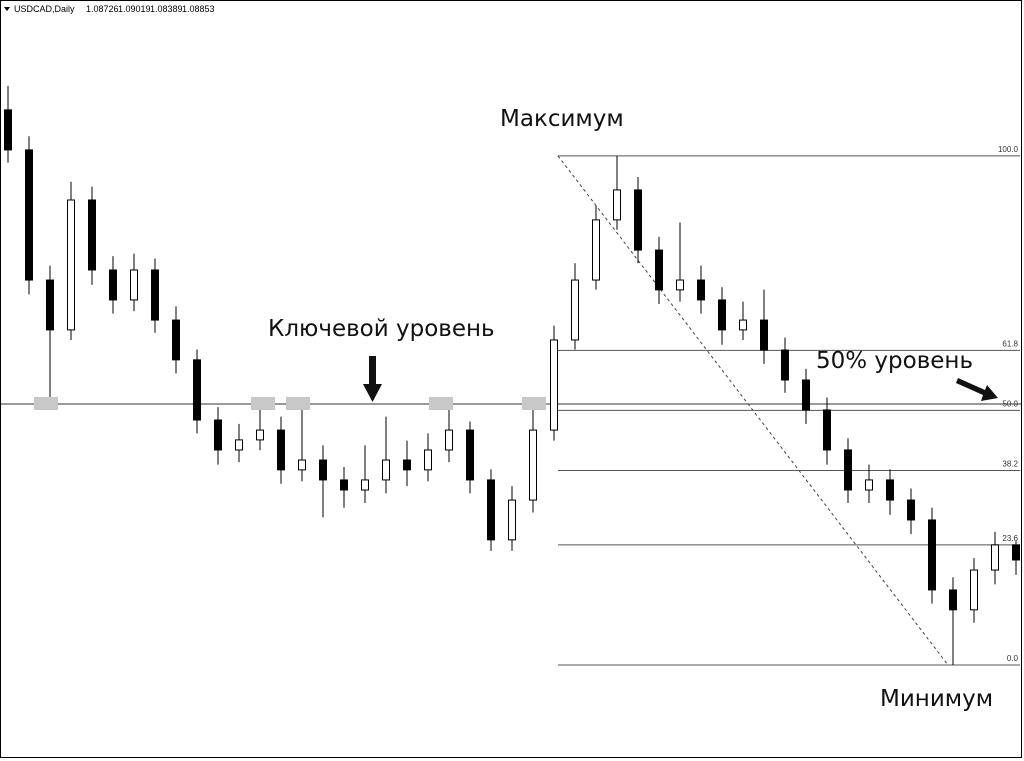 The image size is (1024, 761). What do you see at coordinates (44, 9) in the screenshot?
I see `symbol: USDCAD,Daily` at bounding box center [44, 9].